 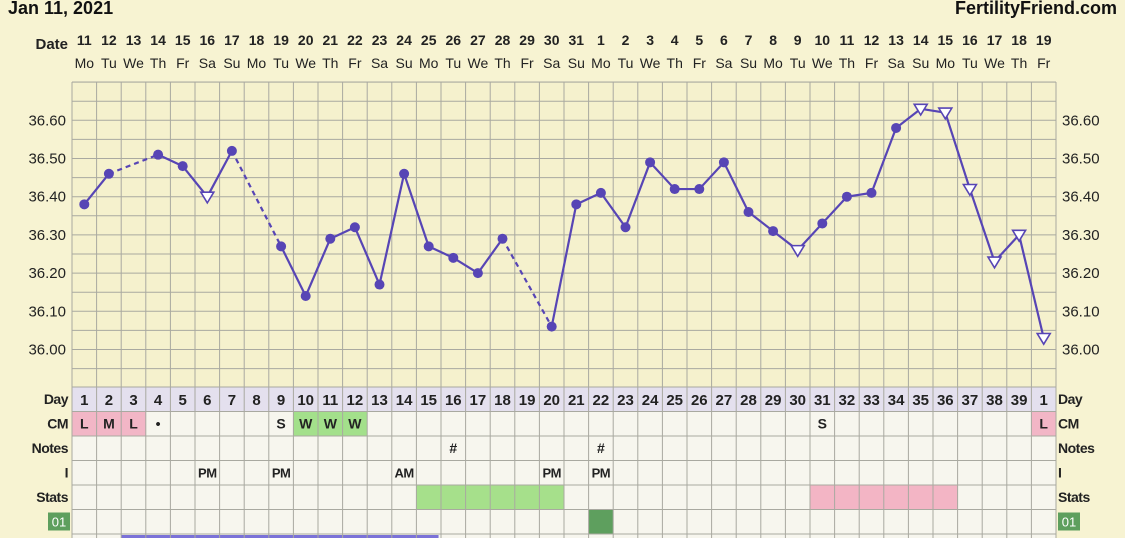 I want to click on cm-mark: •, so click(x=158, y=424).